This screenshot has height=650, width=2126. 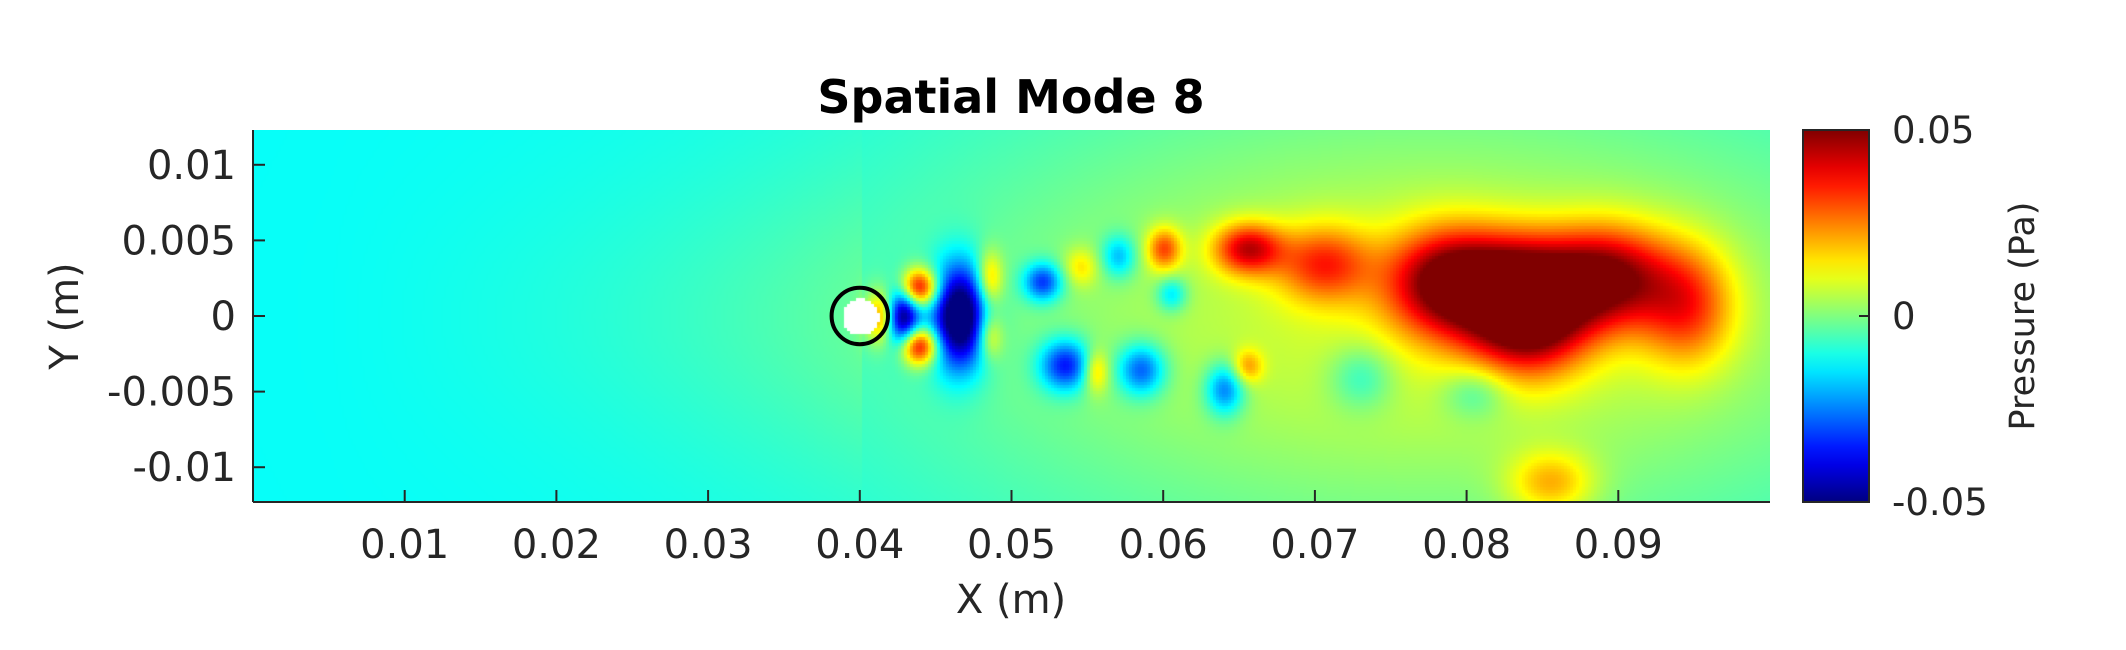 What do you see at coordinates (1010, 97) in the screenshot?
I see `chart-title: Spatial Mode 8` at bounding box center [1010, 97].